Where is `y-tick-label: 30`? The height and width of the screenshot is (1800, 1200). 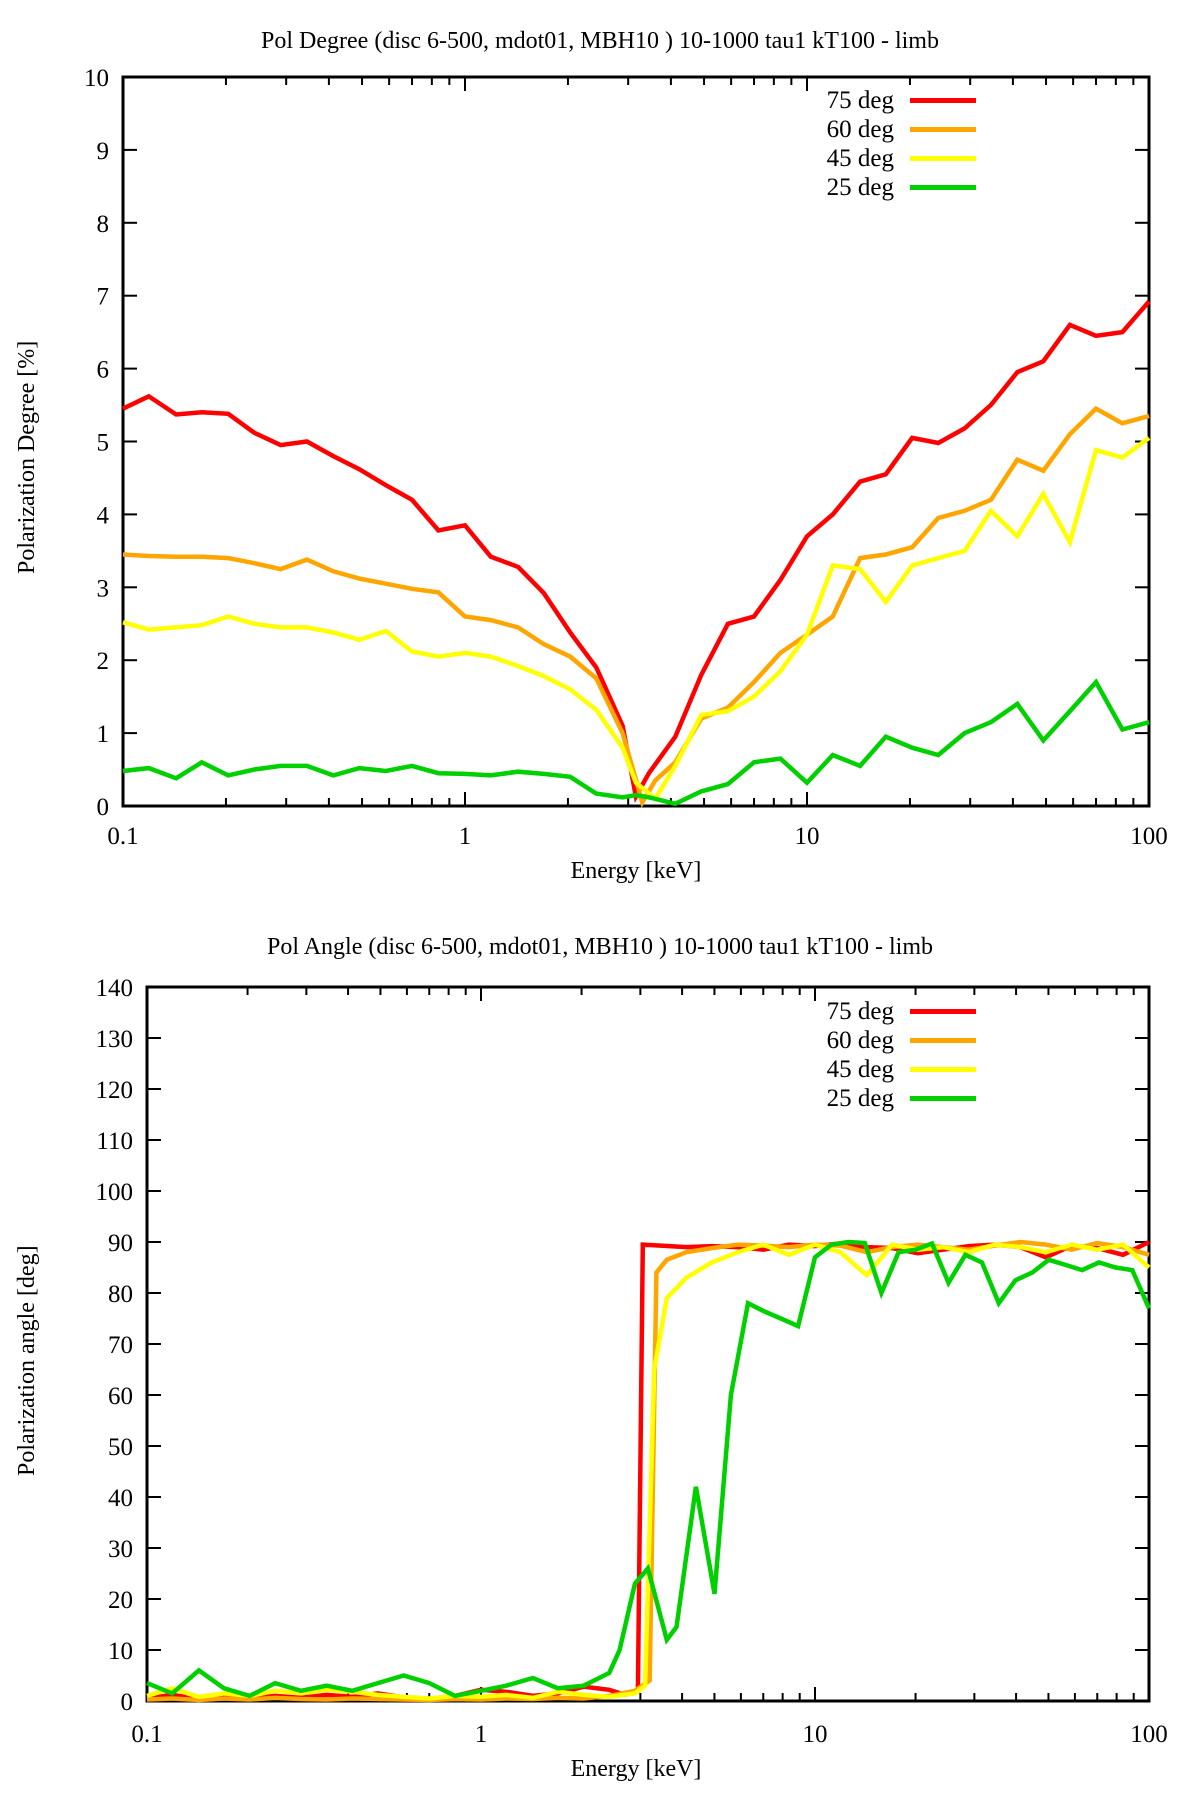 y-tick-label: 30 is located at coordinates (120, 1549).